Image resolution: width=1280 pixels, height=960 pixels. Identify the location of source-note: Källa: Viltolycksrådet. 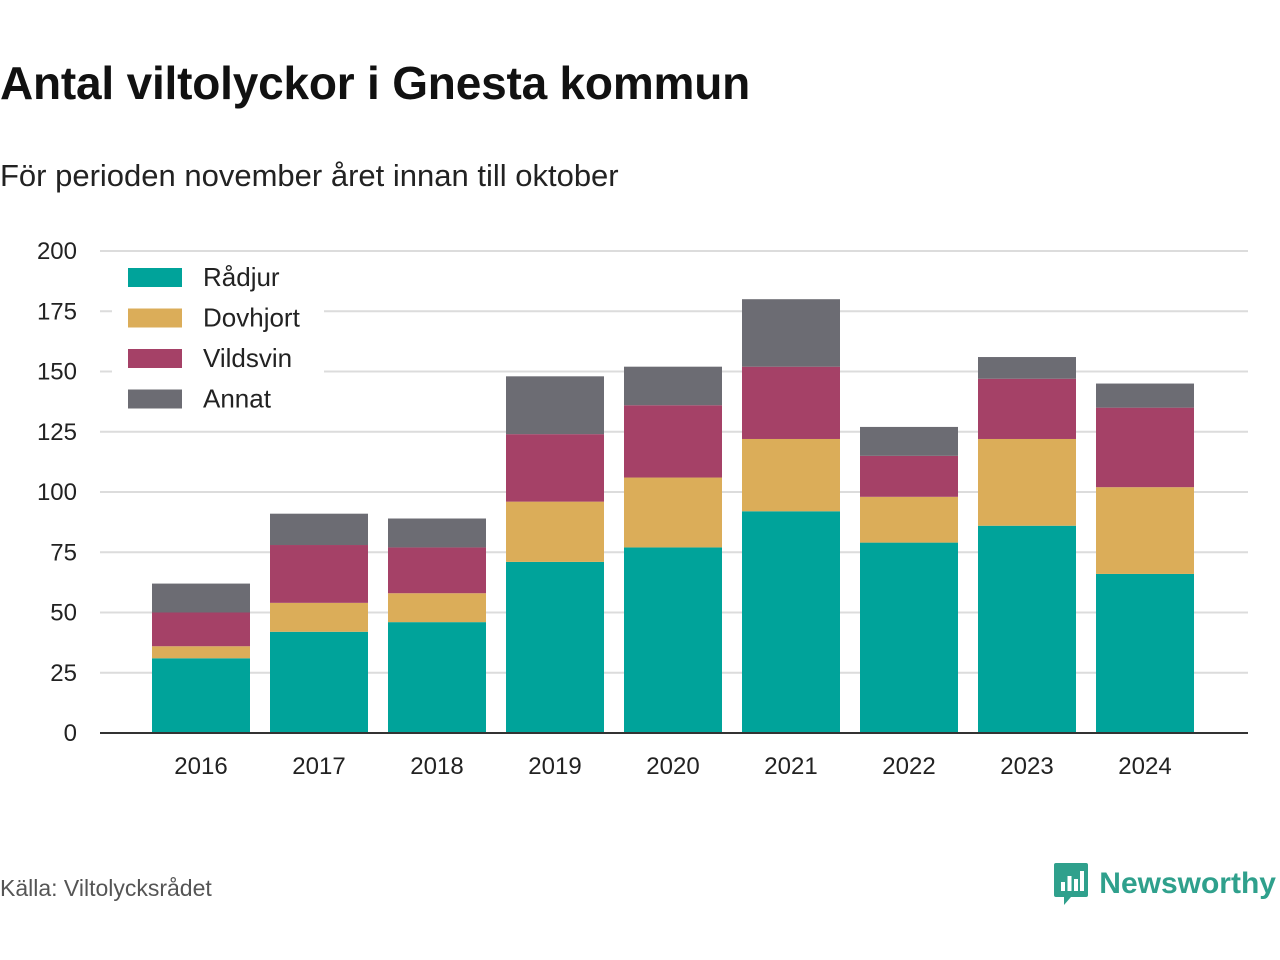
(106, 888).